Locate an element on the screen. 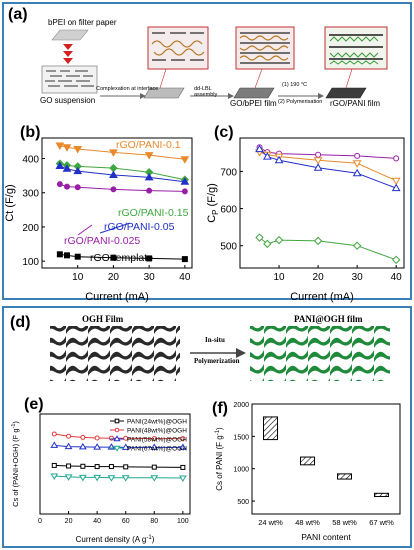  panel-label-b: (b) is located at coordinates (30, 132).